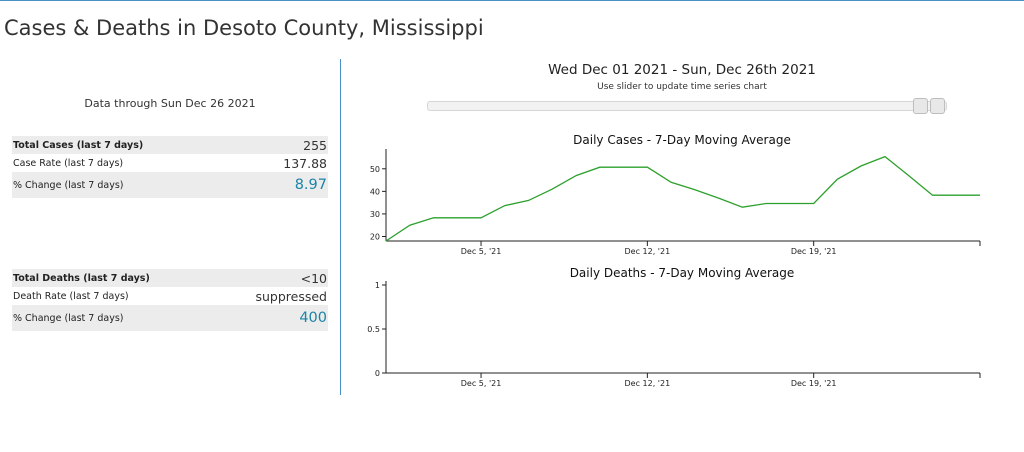  What do you see at coordinates (170, 318) in the screenshot?
I see `death-change-row: % Change (last 7 days) 400` at bounding box center [170, 318].